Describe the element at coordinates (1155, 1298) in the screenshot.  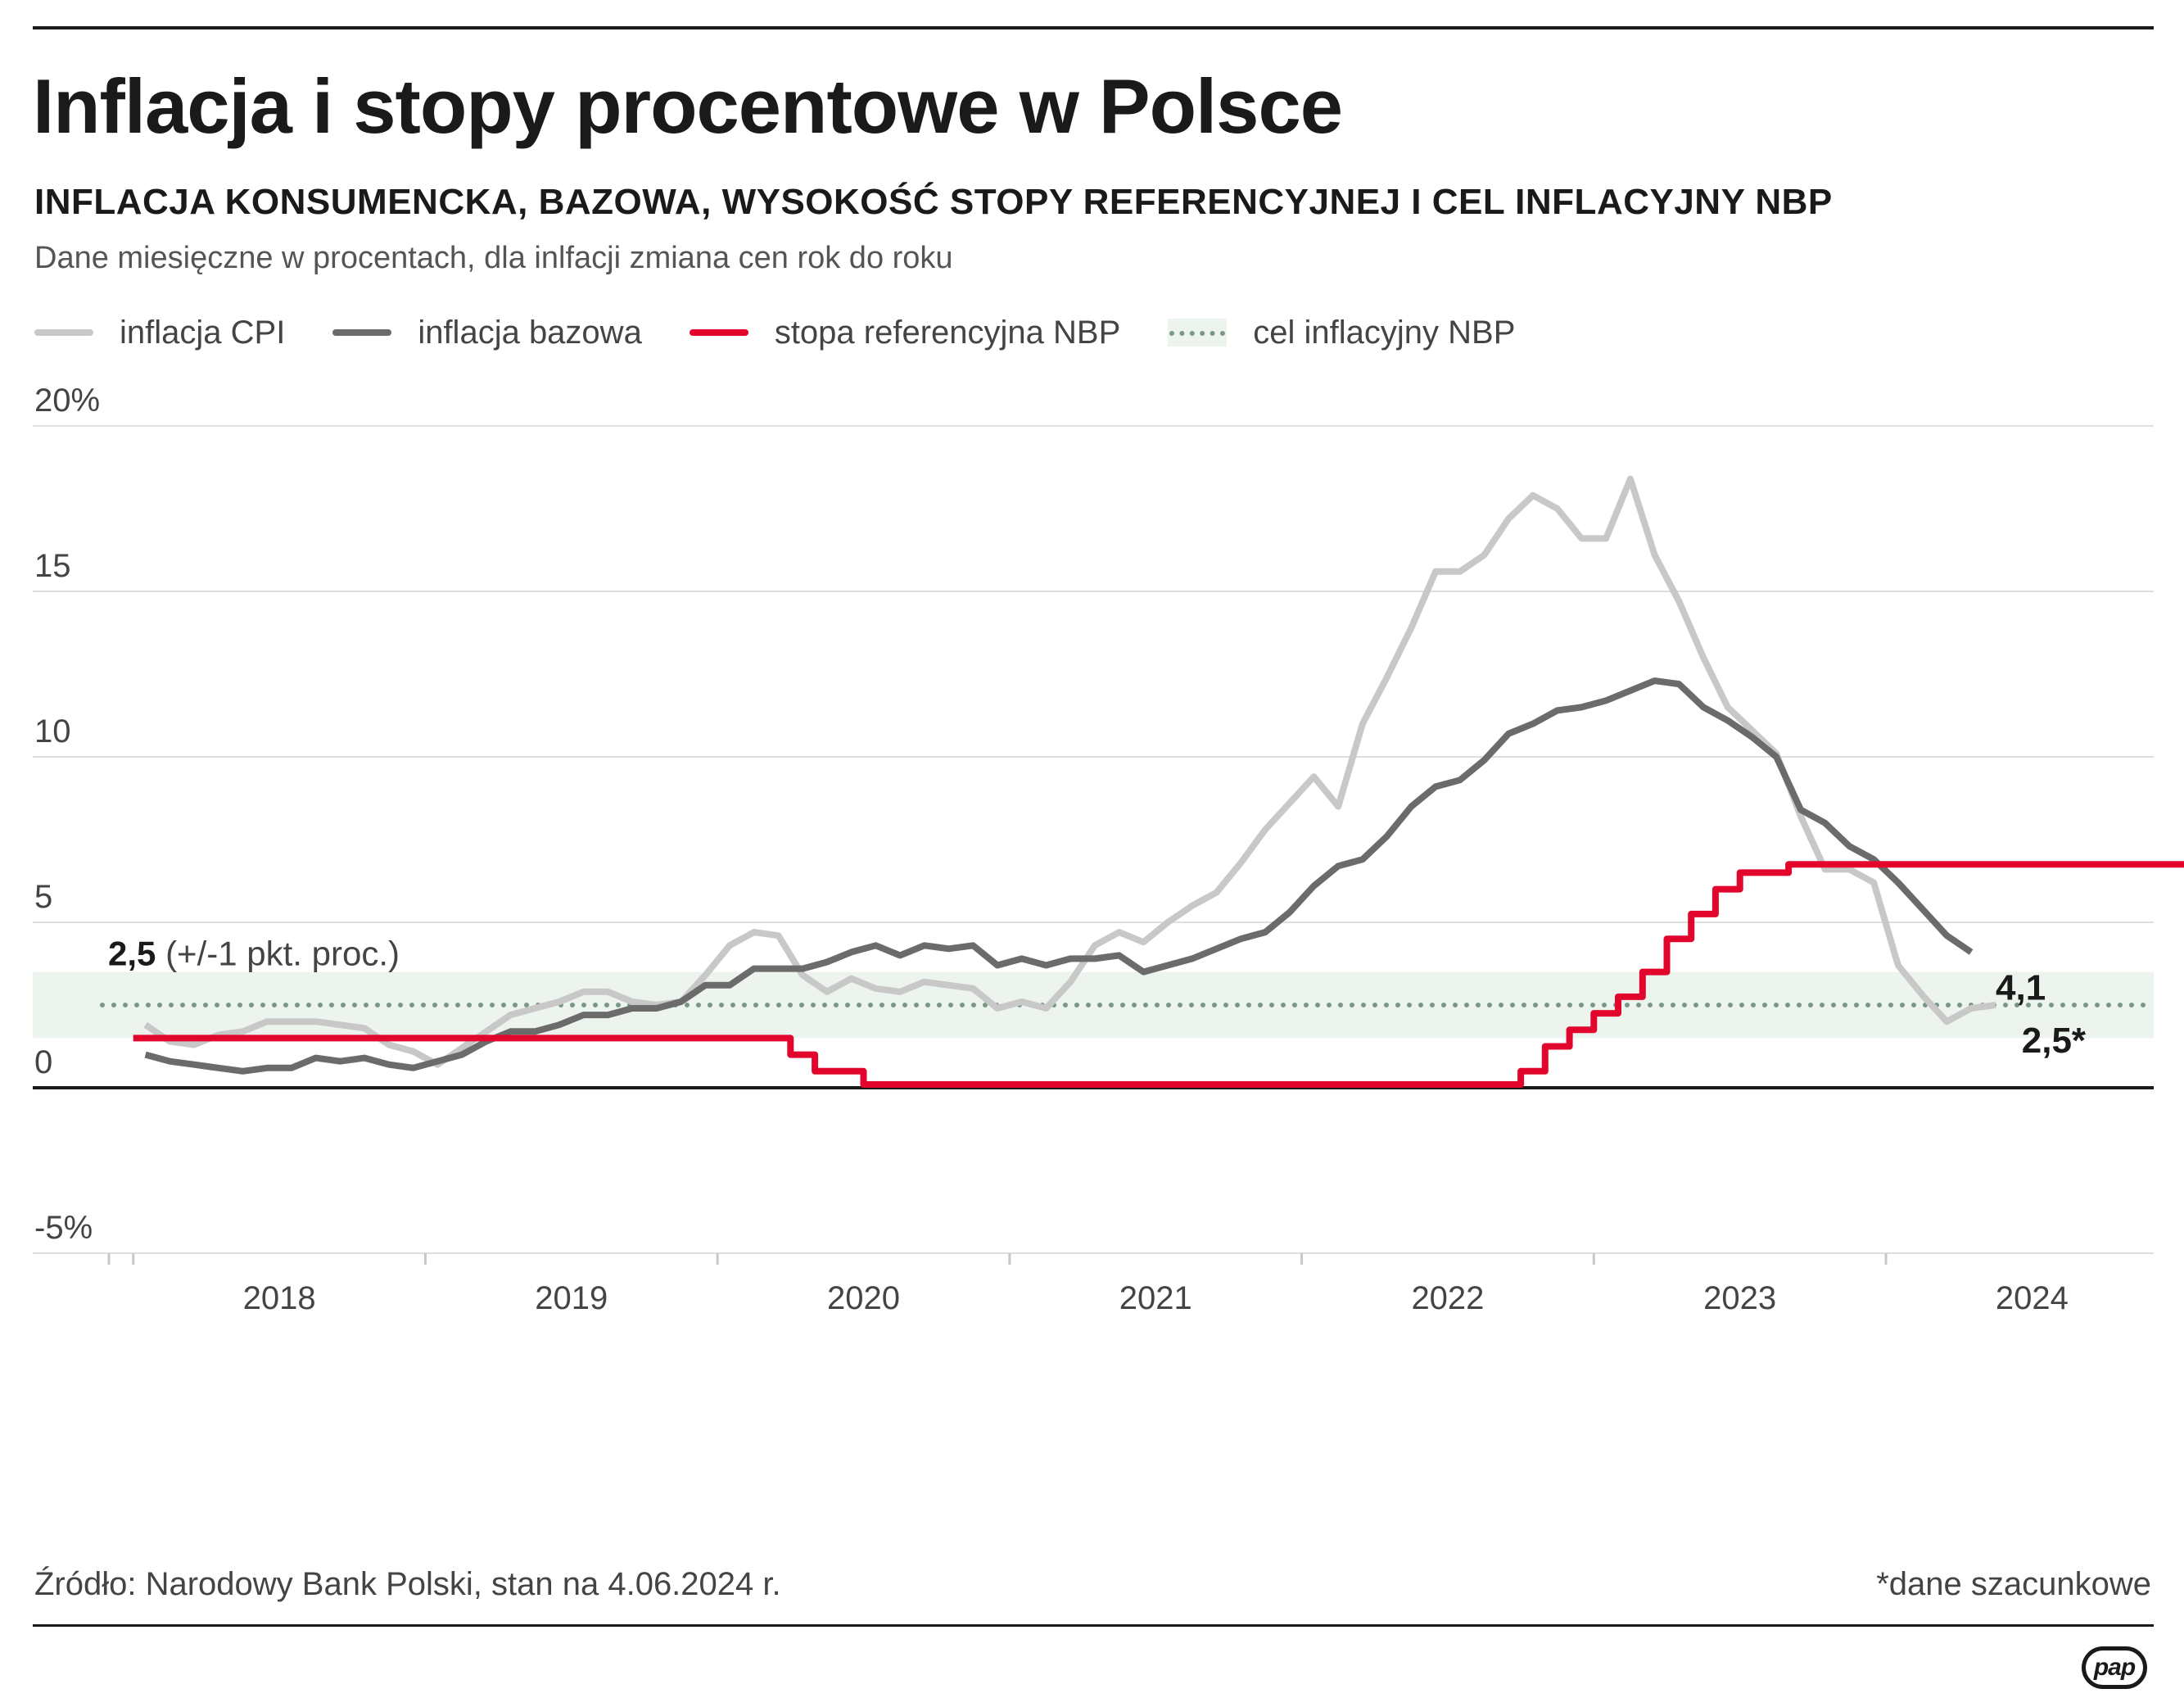
I see `x-tick-label: 2021` at that location.